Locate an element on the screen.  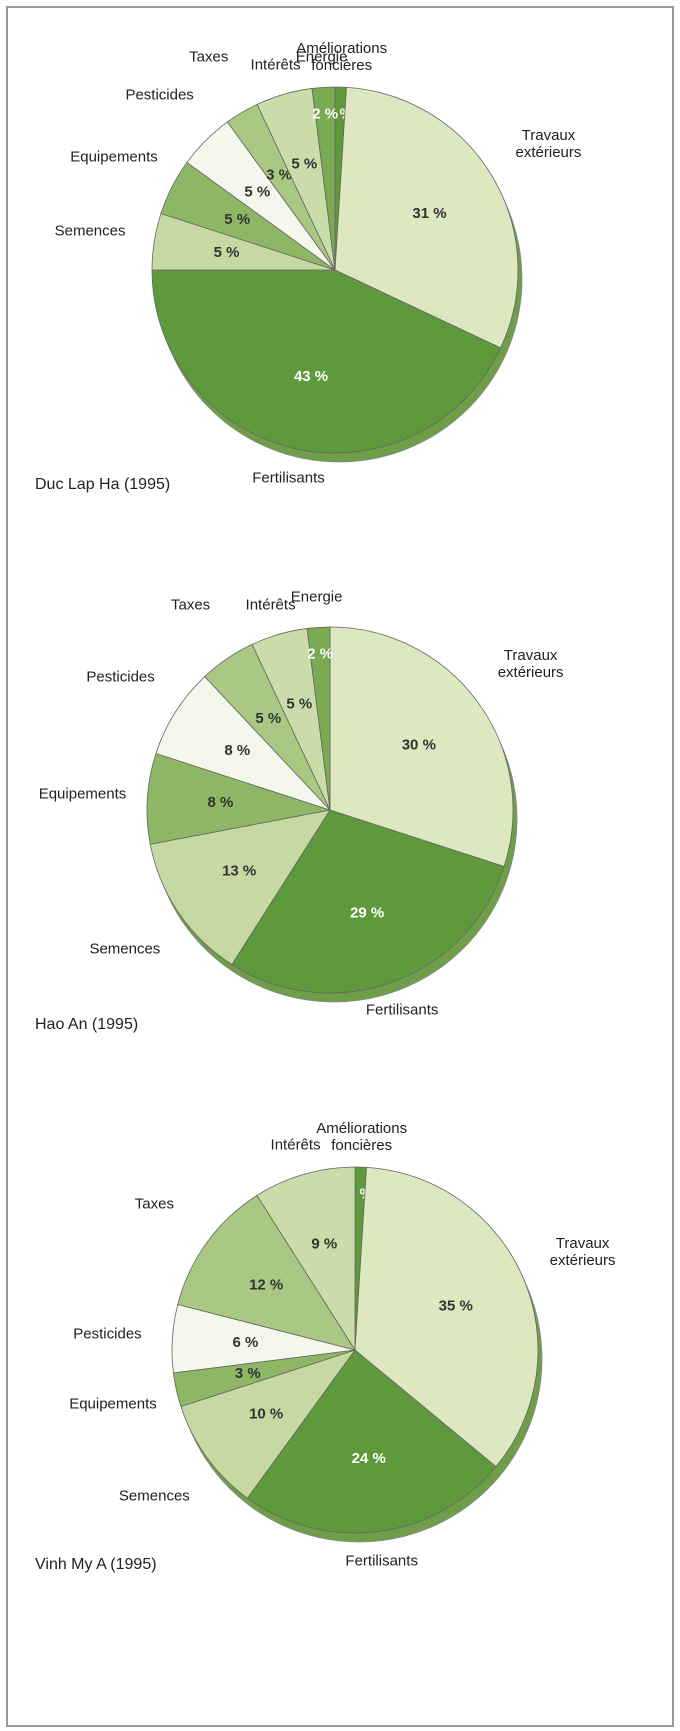
value-label: 10 % is located at coordinates (266, 1414).